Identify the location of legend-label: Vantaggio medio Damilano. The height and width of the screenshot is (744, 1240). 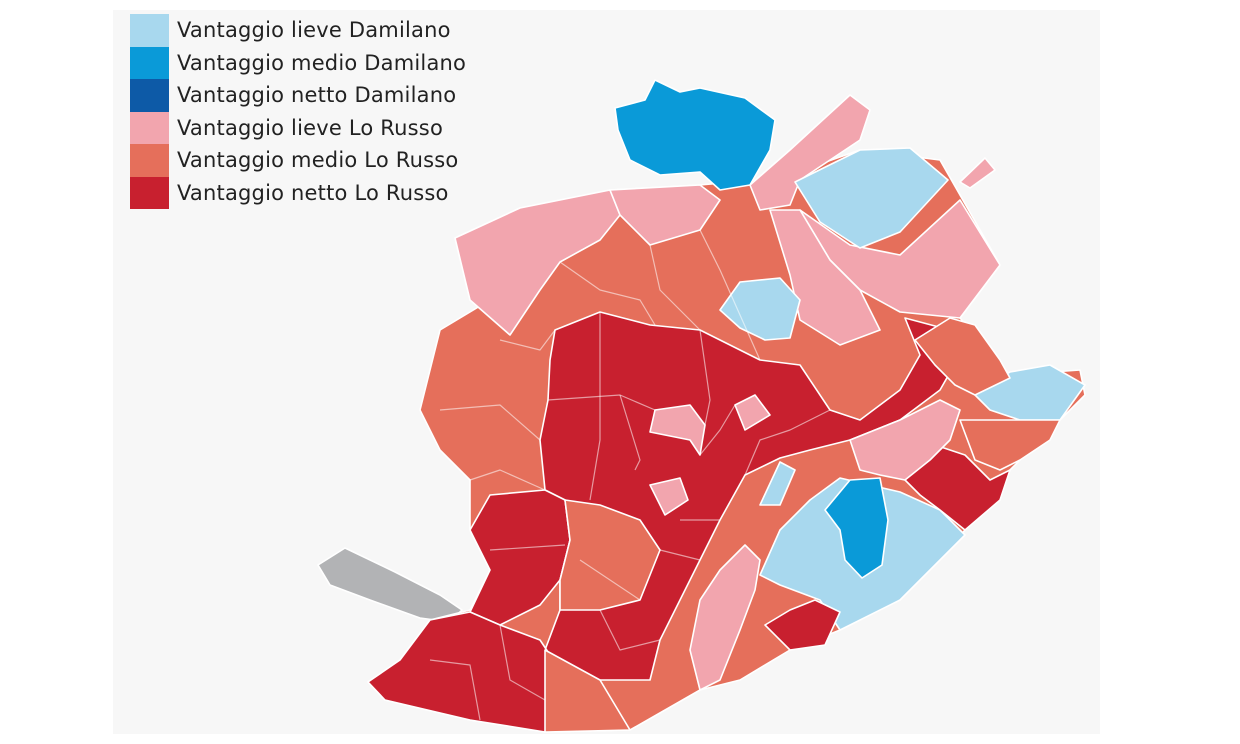
(322, 62).